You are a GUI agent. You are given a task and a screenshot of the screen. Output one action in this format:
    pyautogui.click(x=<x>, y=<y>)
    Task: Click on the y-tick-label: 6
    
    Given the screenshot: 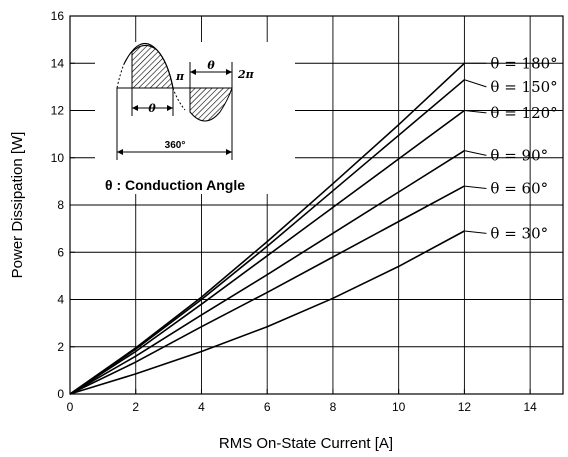 What is the action you would take?
    pyautogui.click(x=60, y=252)
    